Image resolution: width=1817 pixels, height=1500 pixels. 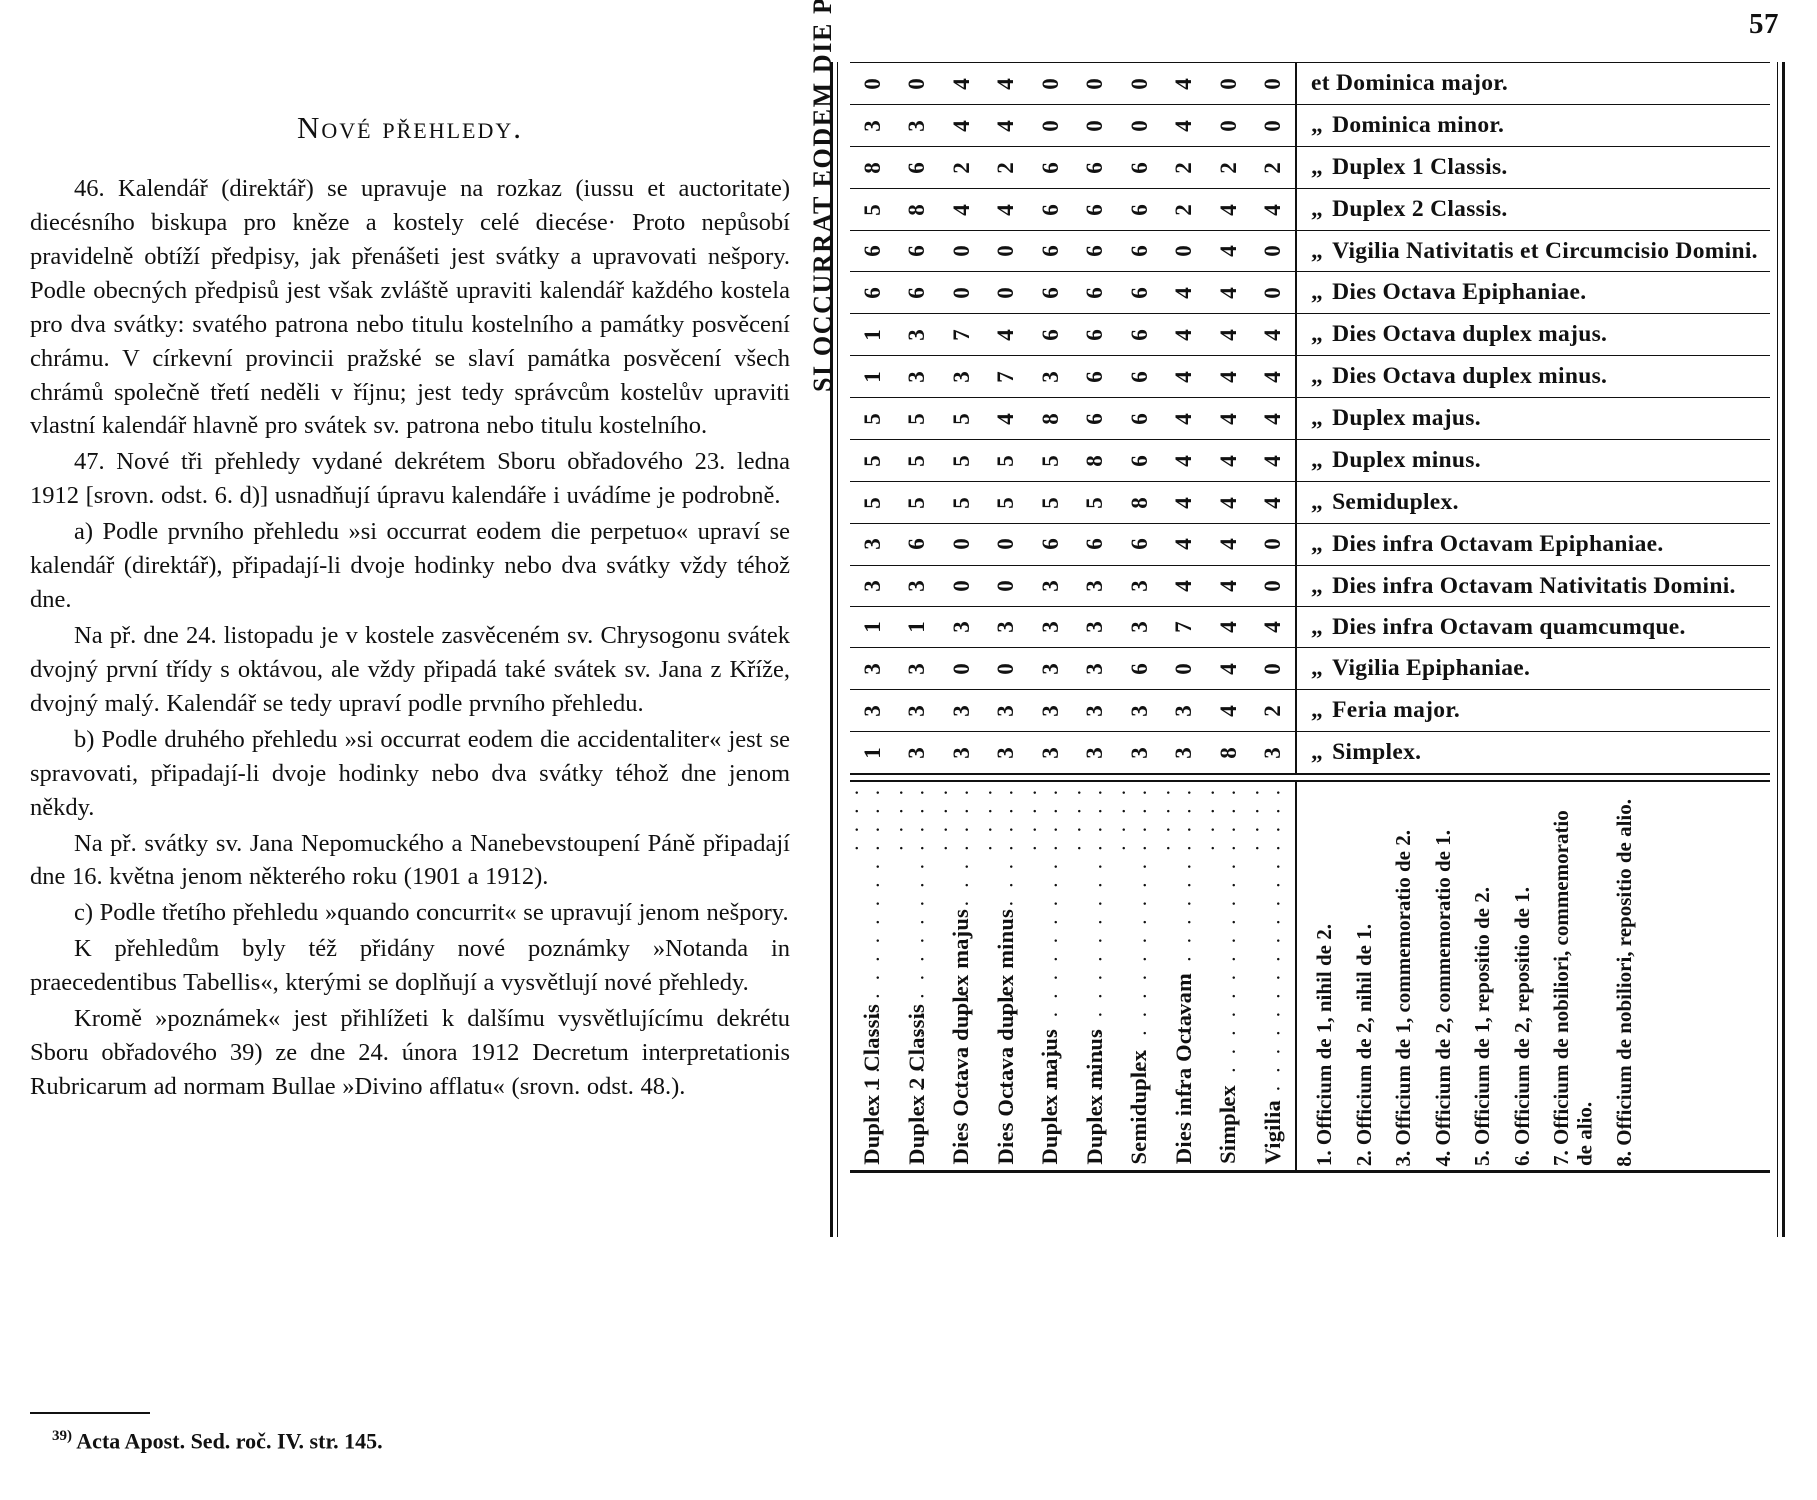 I want to click on table-cell: 1, so click(x=872, y=627).